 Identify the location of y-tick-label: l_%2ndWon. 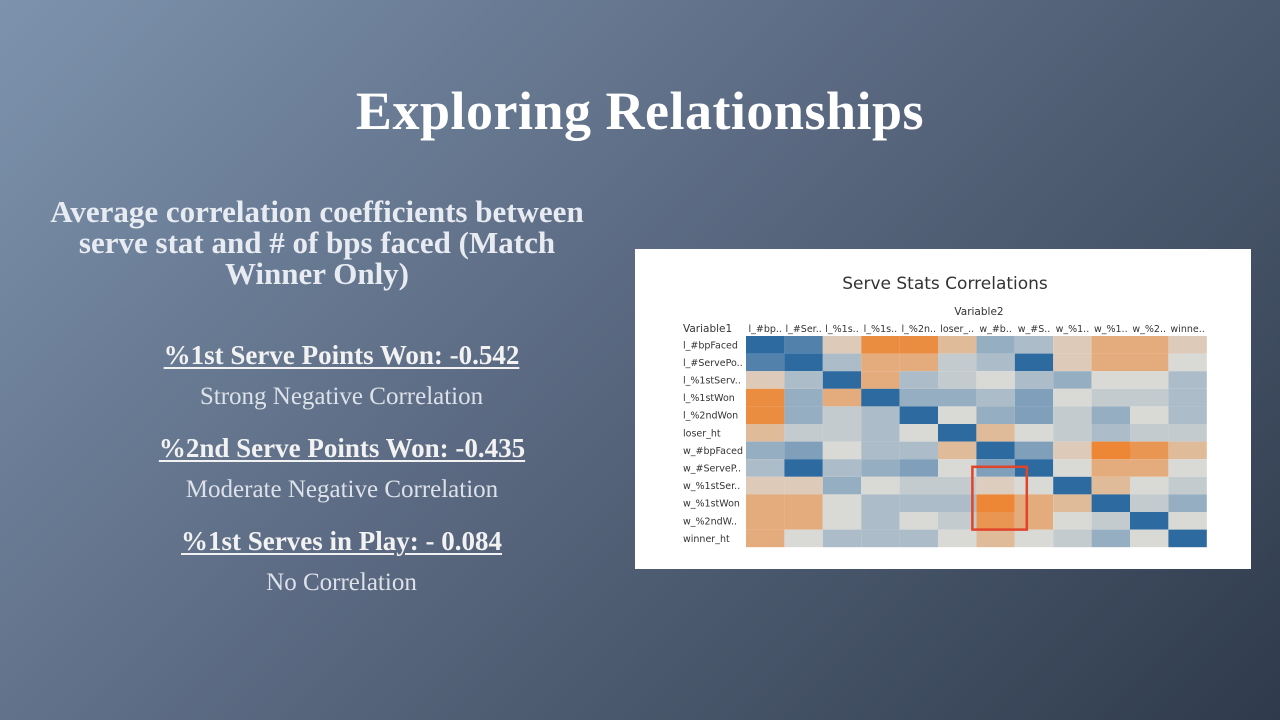
(710, 416).